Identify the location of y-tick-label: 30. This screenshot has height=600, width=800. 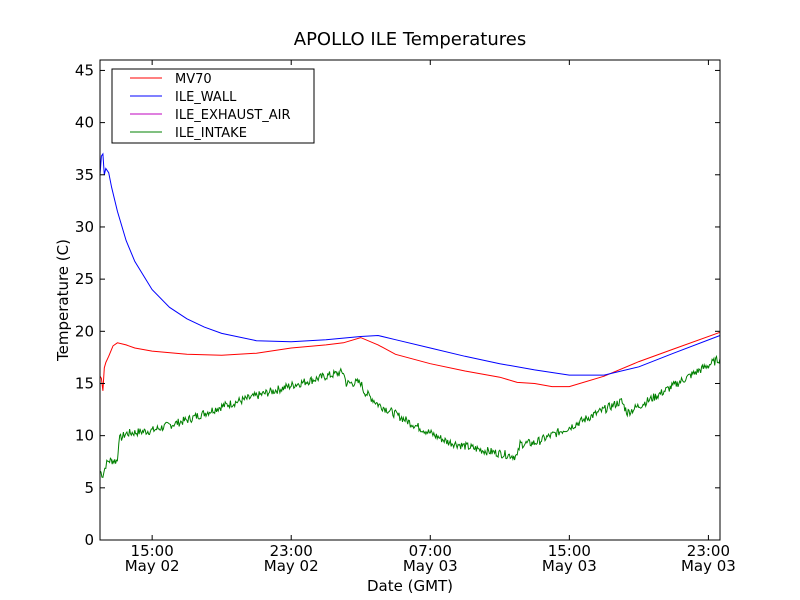
(84, 227).